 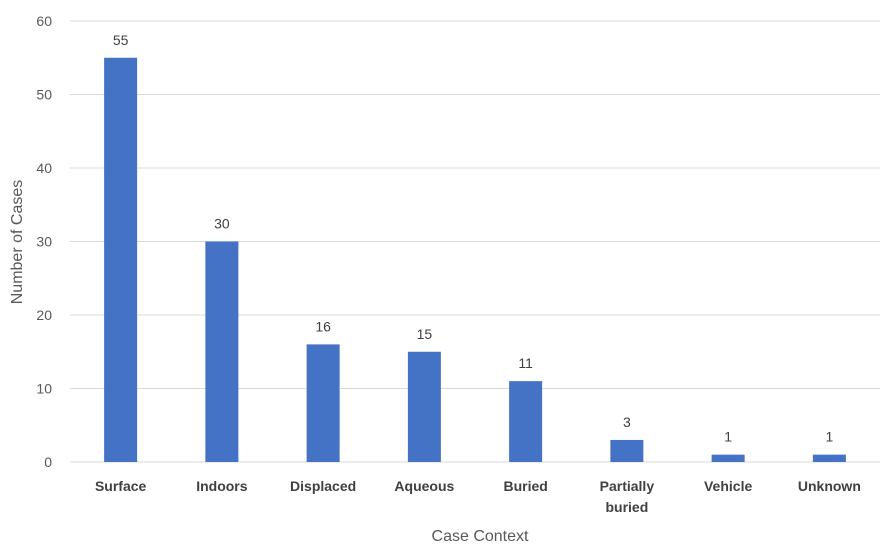 I want to click on data-label: 3, so click(x=627, y=422).